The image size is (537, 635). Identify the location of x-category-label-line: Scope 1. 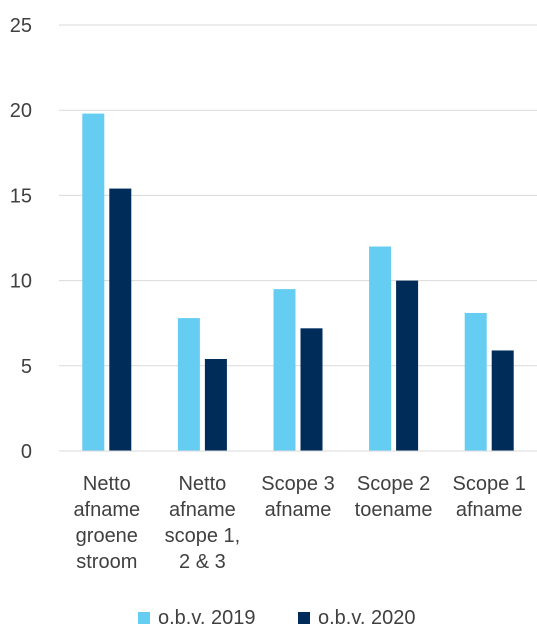
(489, 484).